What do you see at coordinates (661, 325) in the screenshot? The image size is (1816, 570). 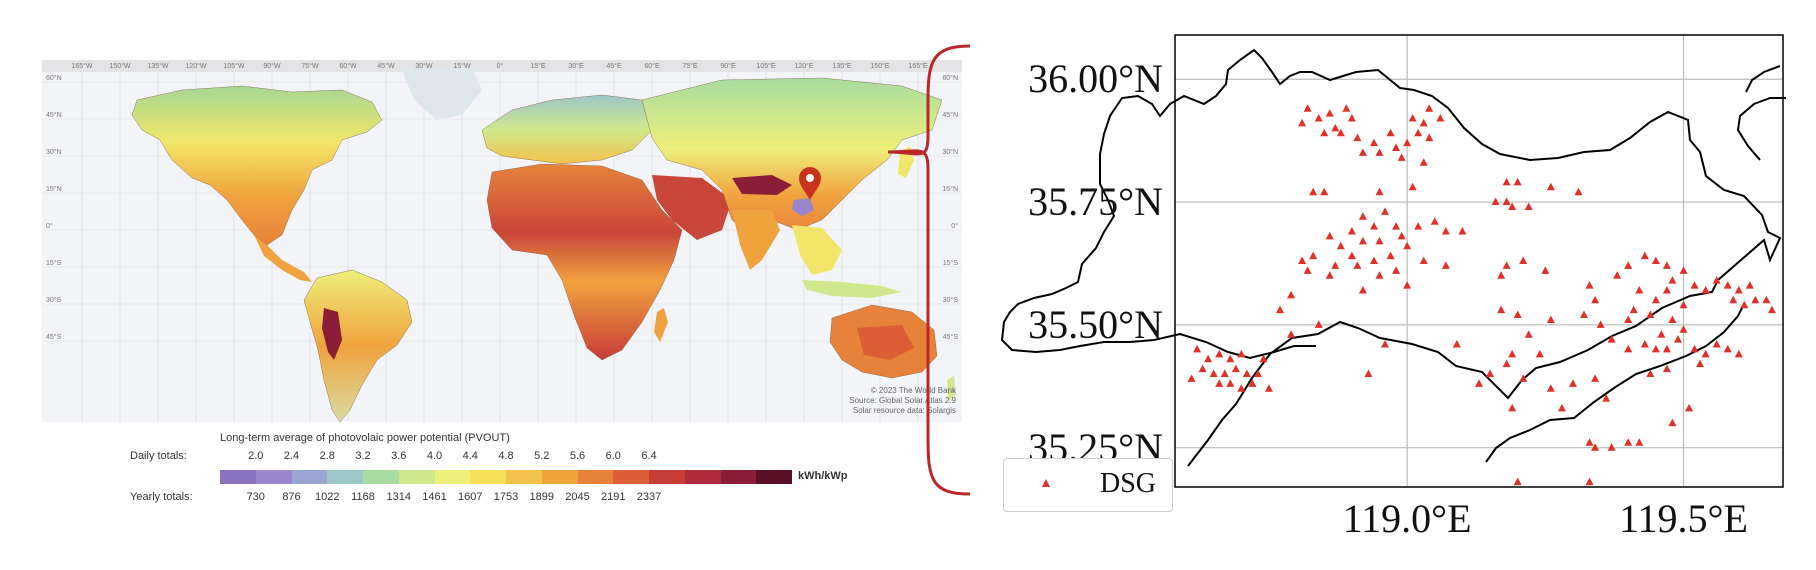 I see `madagascar-shape` at bounding box center [661, 325].